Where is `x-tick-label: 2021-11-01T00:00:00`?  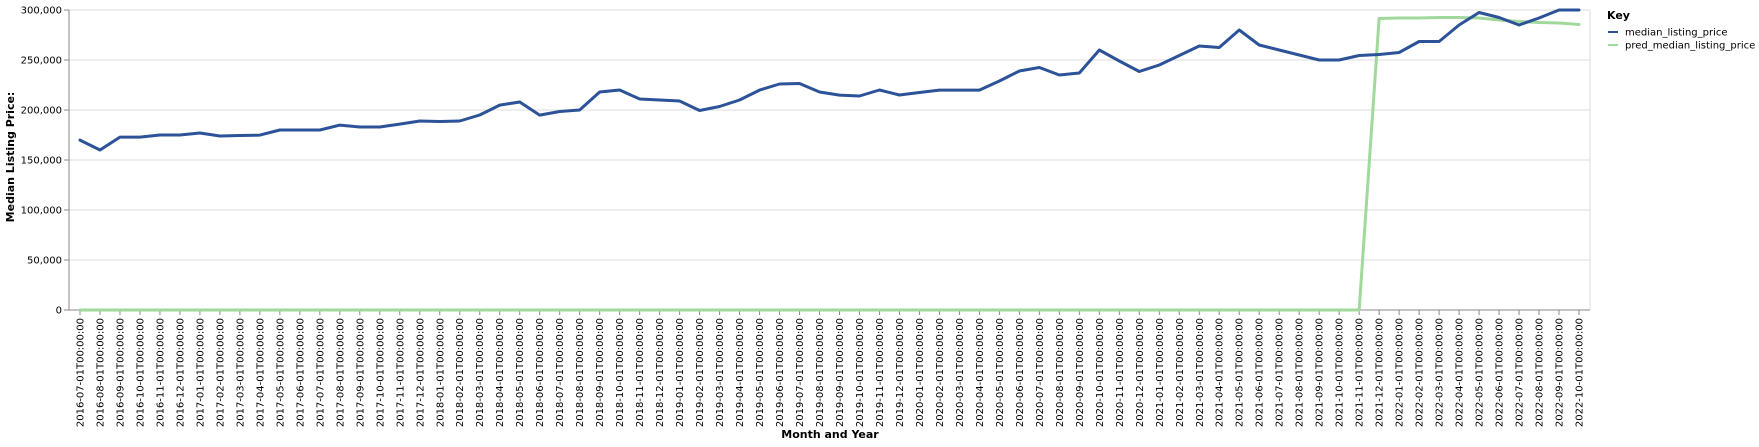
x-tick-label: 2021-11-01T00:00:00 is located at coordinates (1360, 372).